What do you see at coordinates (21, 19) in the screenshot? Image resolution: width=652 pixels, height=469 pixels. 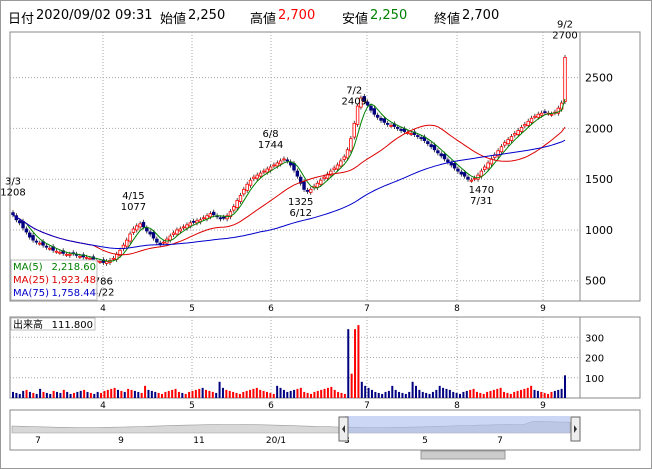 I see `date-label: 日付` at bounding box center [21, 19].